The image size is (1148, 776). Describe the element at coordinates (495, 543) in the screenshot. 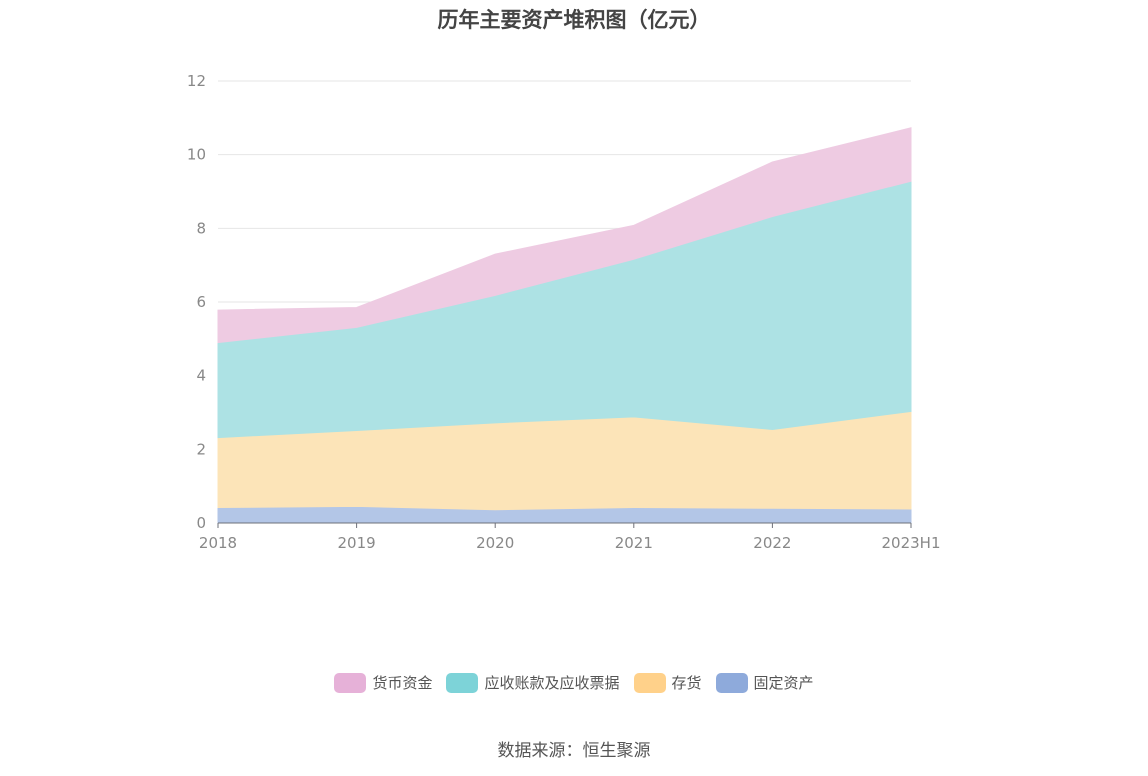

I see `x-tick-label: 2020` at that location.